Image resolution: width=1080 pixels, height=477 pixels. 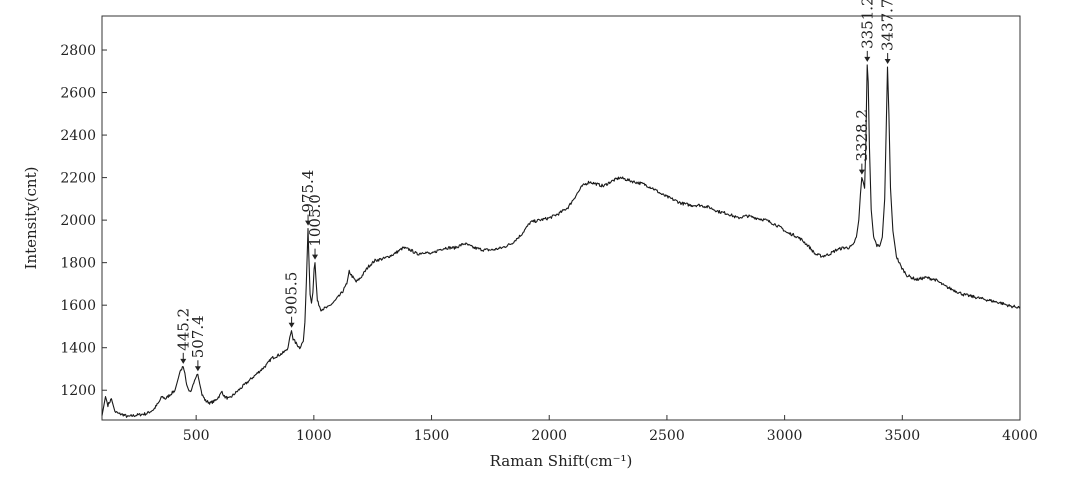 I want to click on peak-label: 3328.2, so click(x=862, y=135).